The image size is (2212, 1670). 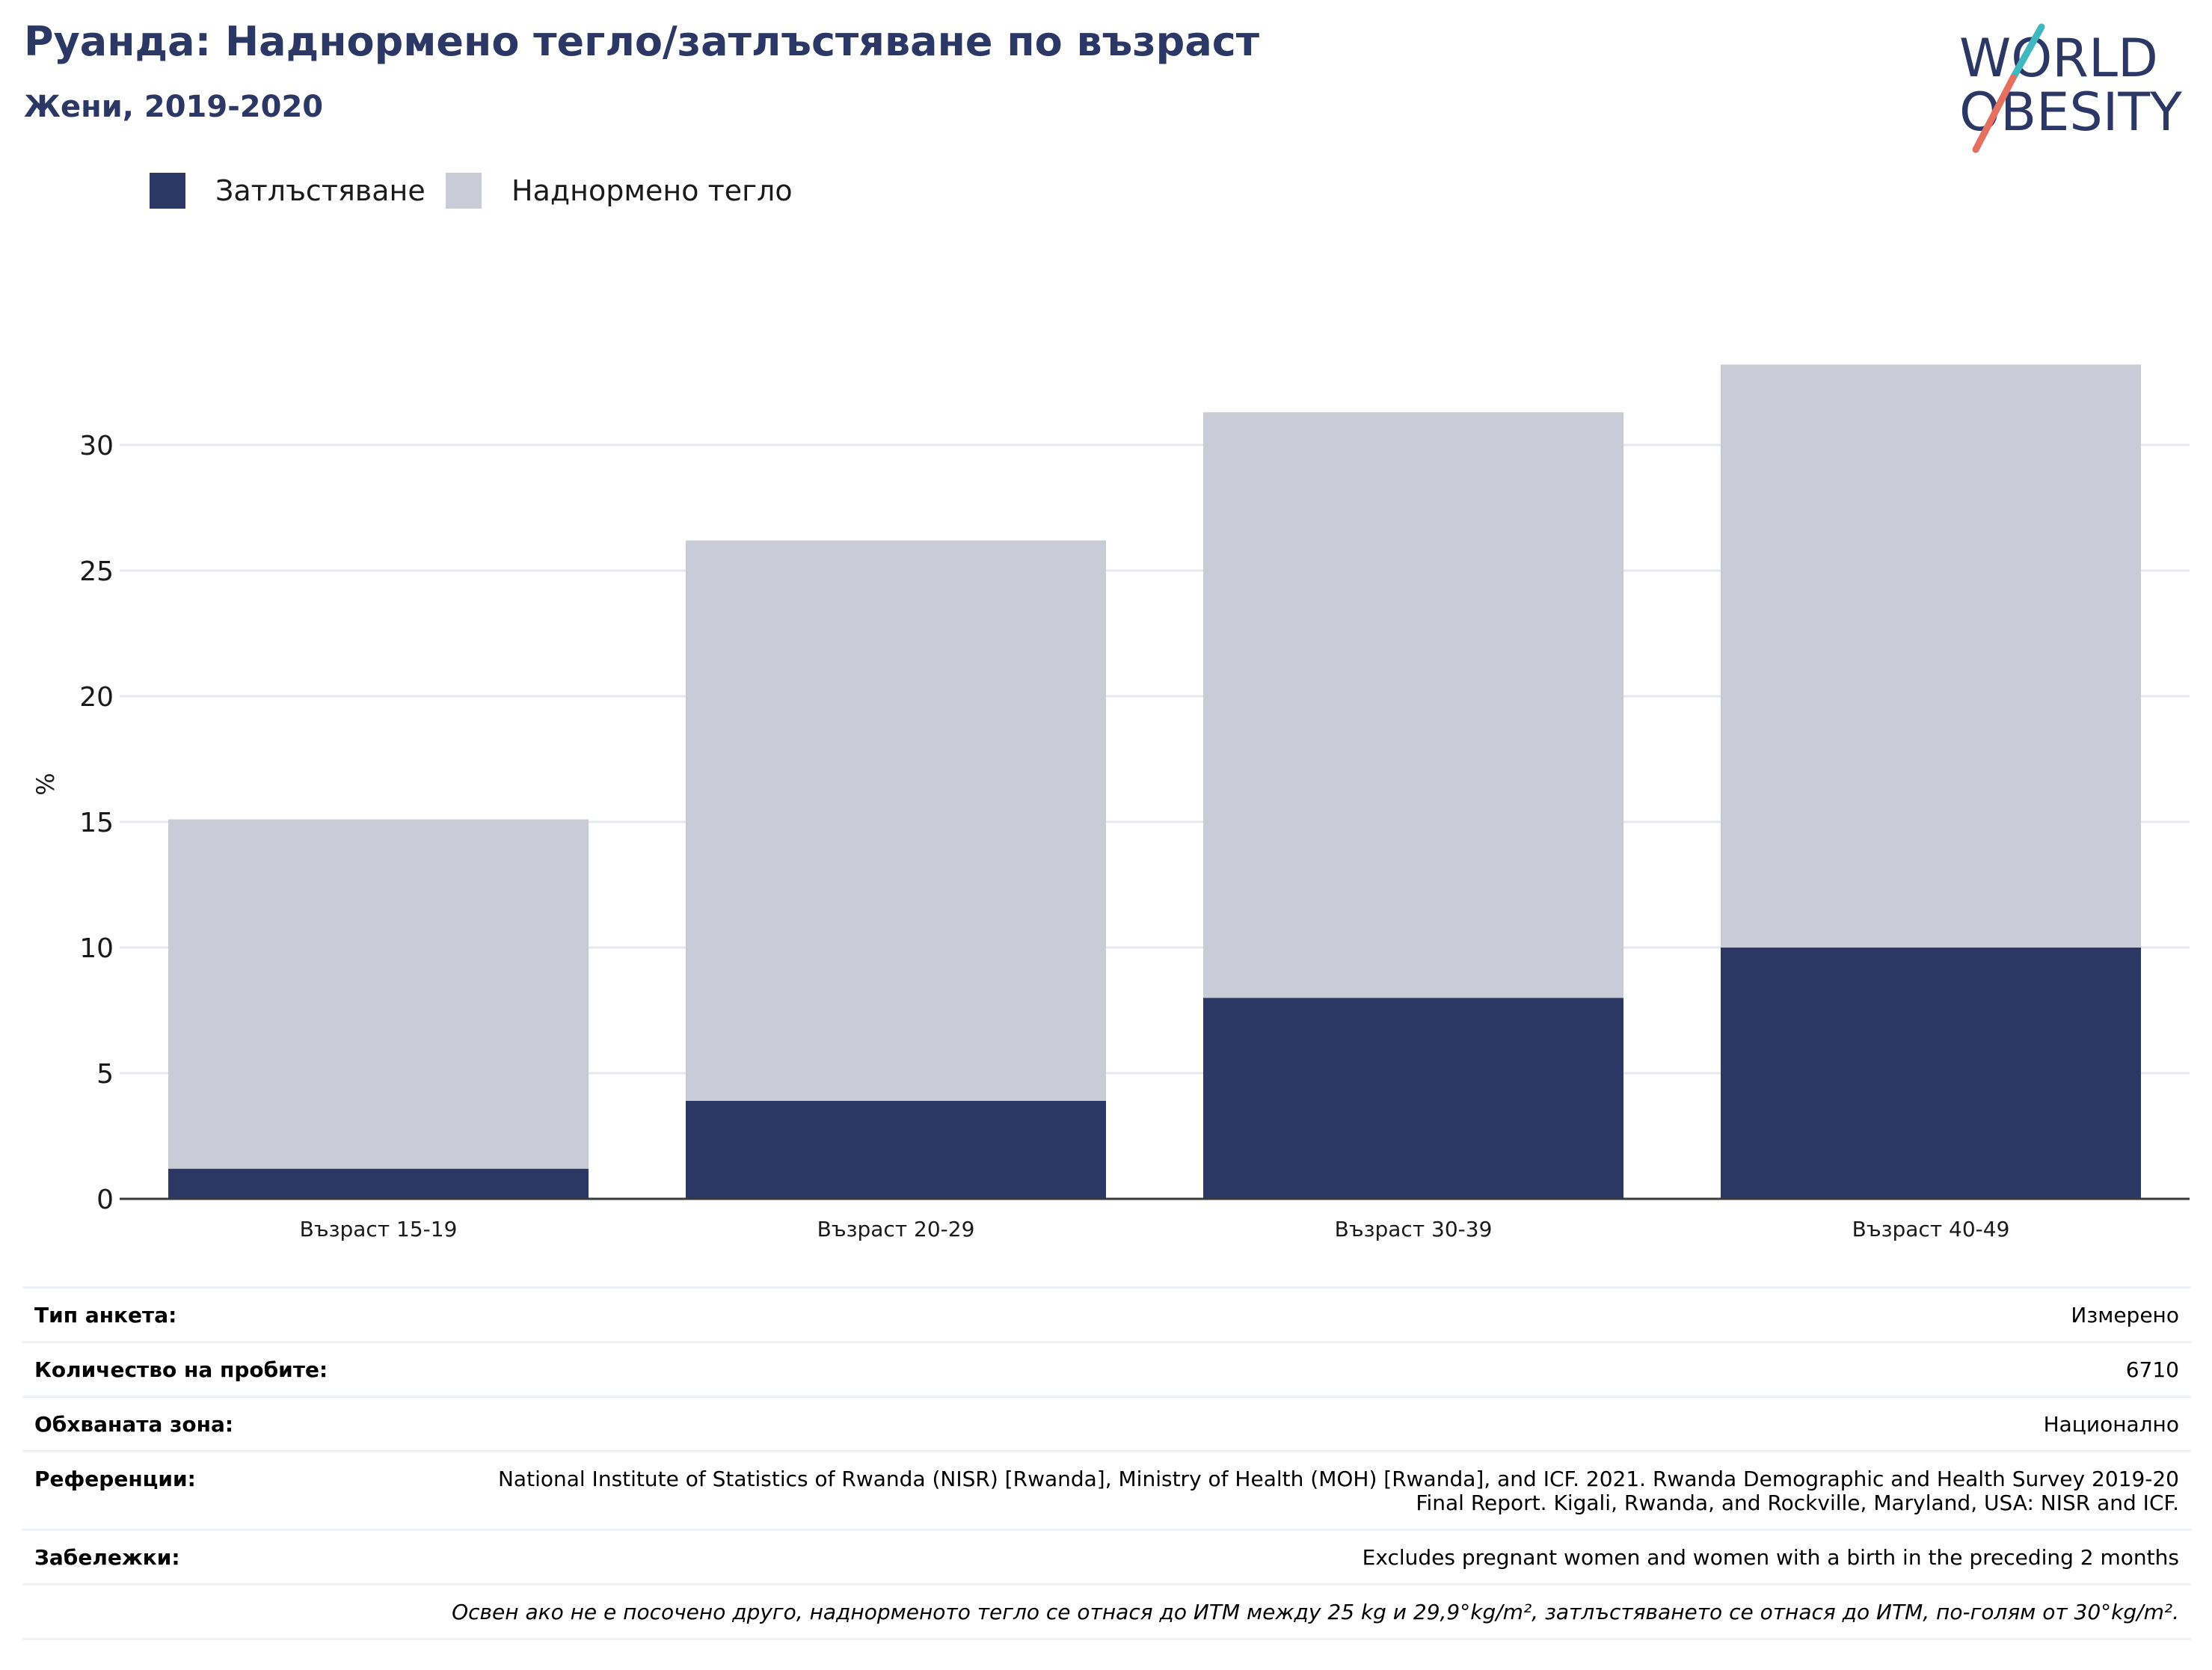 What do you see at coordinates (134, 1424) in the screenshot?
I see `area-label: Обхваната зона:` at bounding box center [134, 1424].